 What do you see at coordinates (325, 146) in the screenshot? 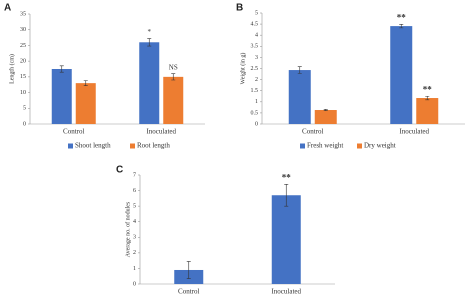
I see `legend-label: Fresh weight` at bounding box center [325, 146].